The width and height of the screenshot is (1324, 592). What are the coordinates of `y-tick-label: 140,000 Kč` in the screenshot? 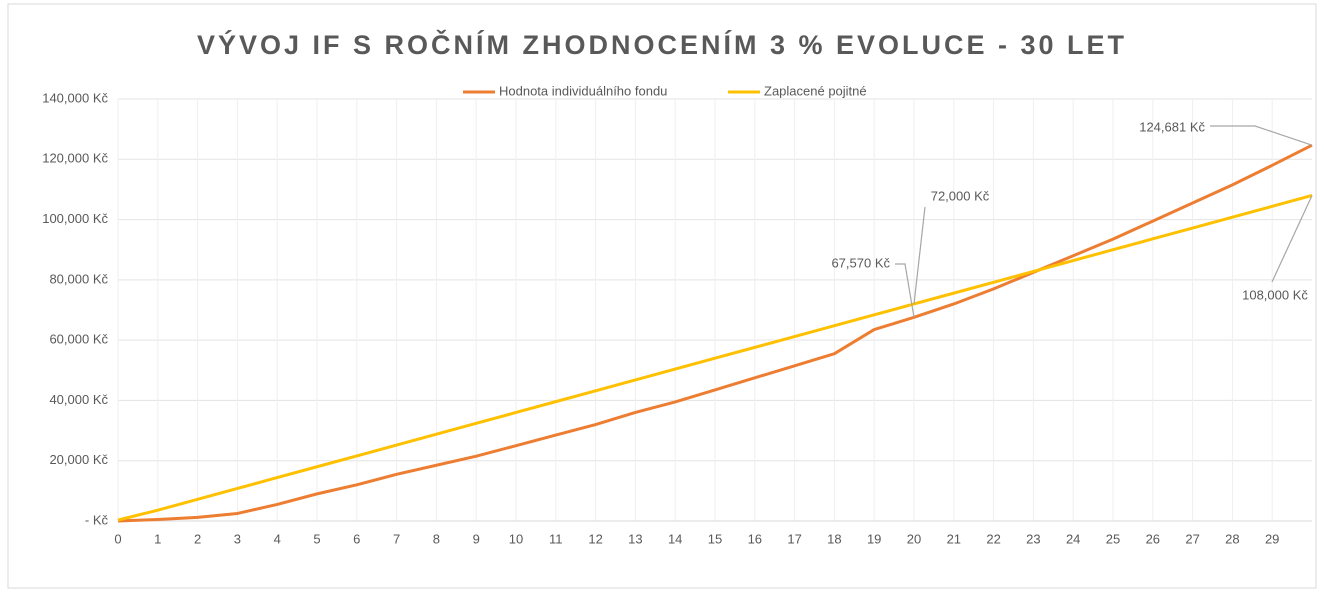 It's located at (75, 97).